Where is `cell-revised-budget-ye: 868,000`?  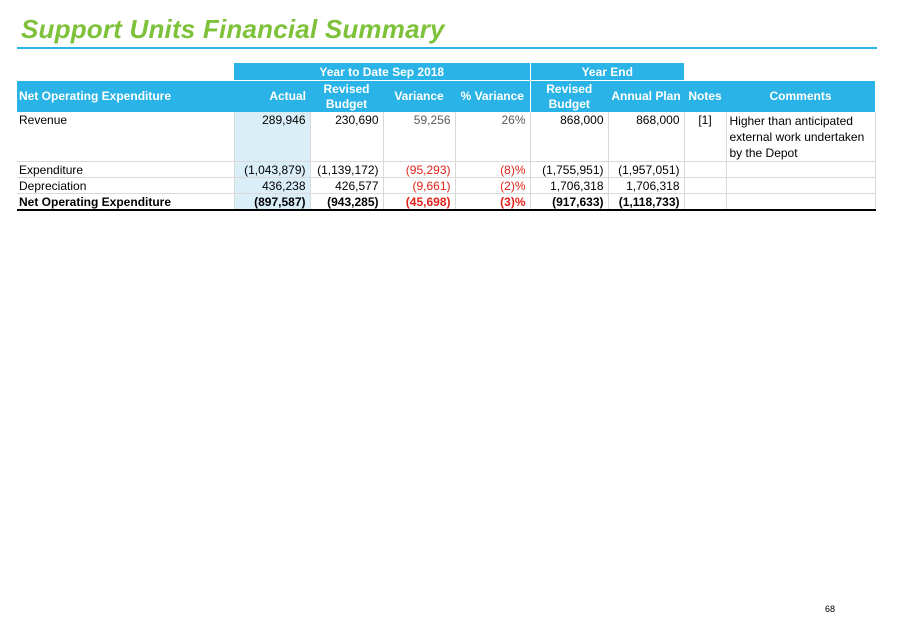
cell-revised-budget-ye: 868,000 is located at coordinates (569, 137).